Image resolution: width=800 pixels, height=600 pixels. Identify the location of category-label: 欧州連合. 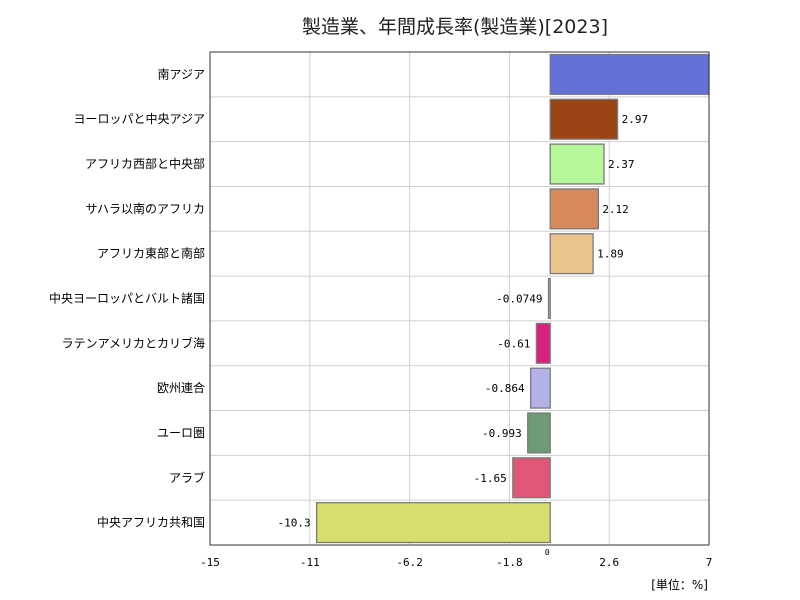
(181, 387).